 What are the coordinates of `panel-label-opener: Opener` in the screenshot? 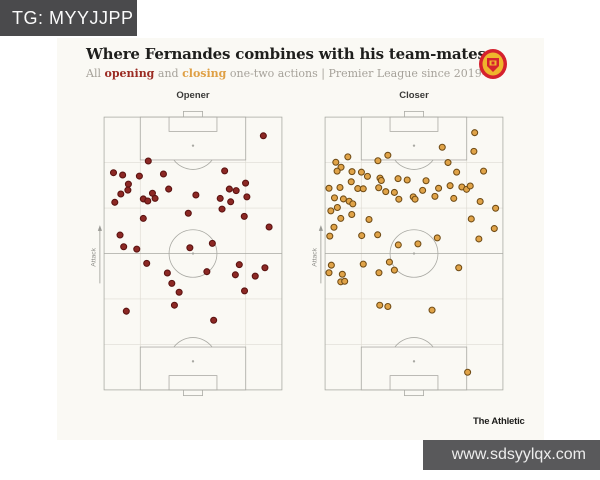 It's located at (193, 95).